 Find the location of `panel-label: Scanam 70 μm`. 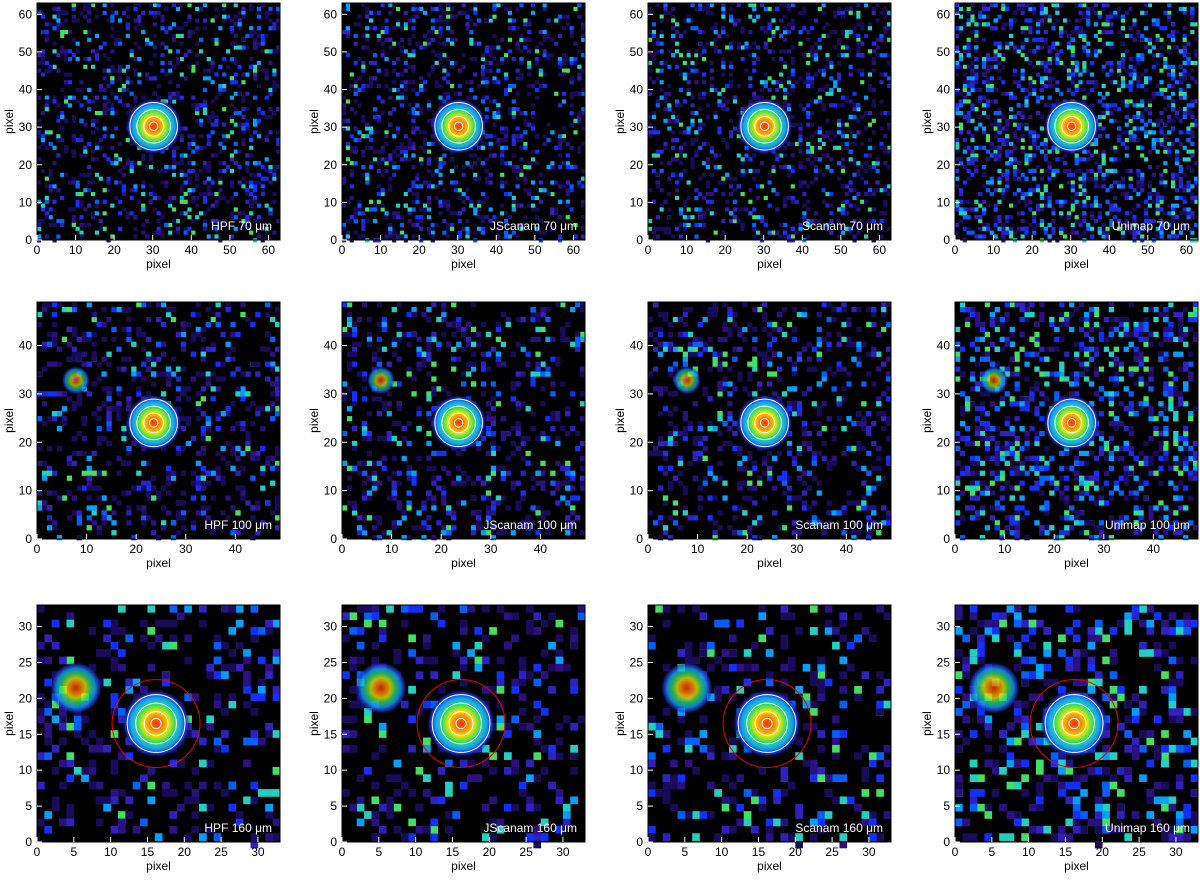

panel-label: Scanam 70 μm is located at coordinates (842, 226).